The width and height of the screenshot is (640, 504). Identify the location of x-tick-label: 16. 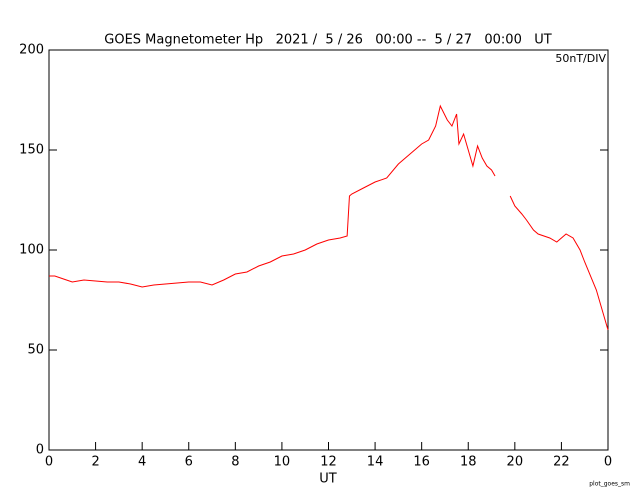
(421, 462).